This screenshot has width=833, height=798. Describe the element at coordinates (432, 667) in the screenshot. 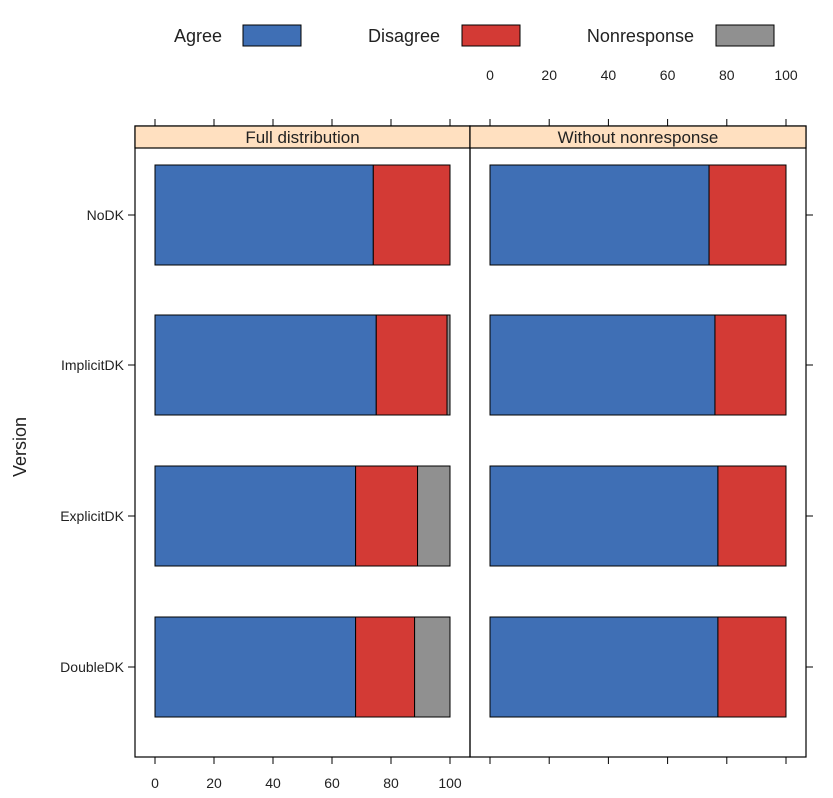

I see `bar-full-distribution-doubledk-nonresponse` at that location.